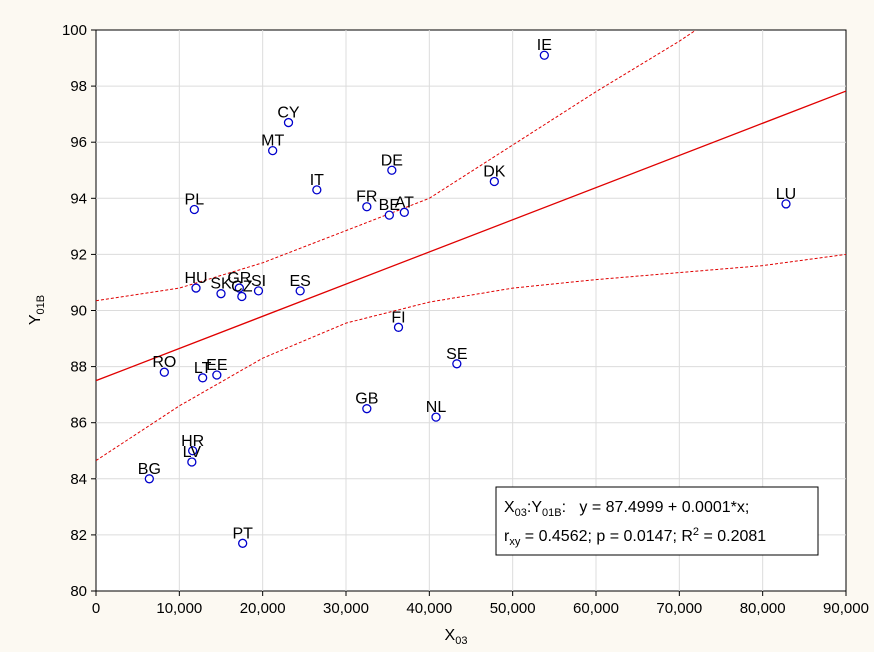  I want to click on data-point-fi, so click(398, 327).